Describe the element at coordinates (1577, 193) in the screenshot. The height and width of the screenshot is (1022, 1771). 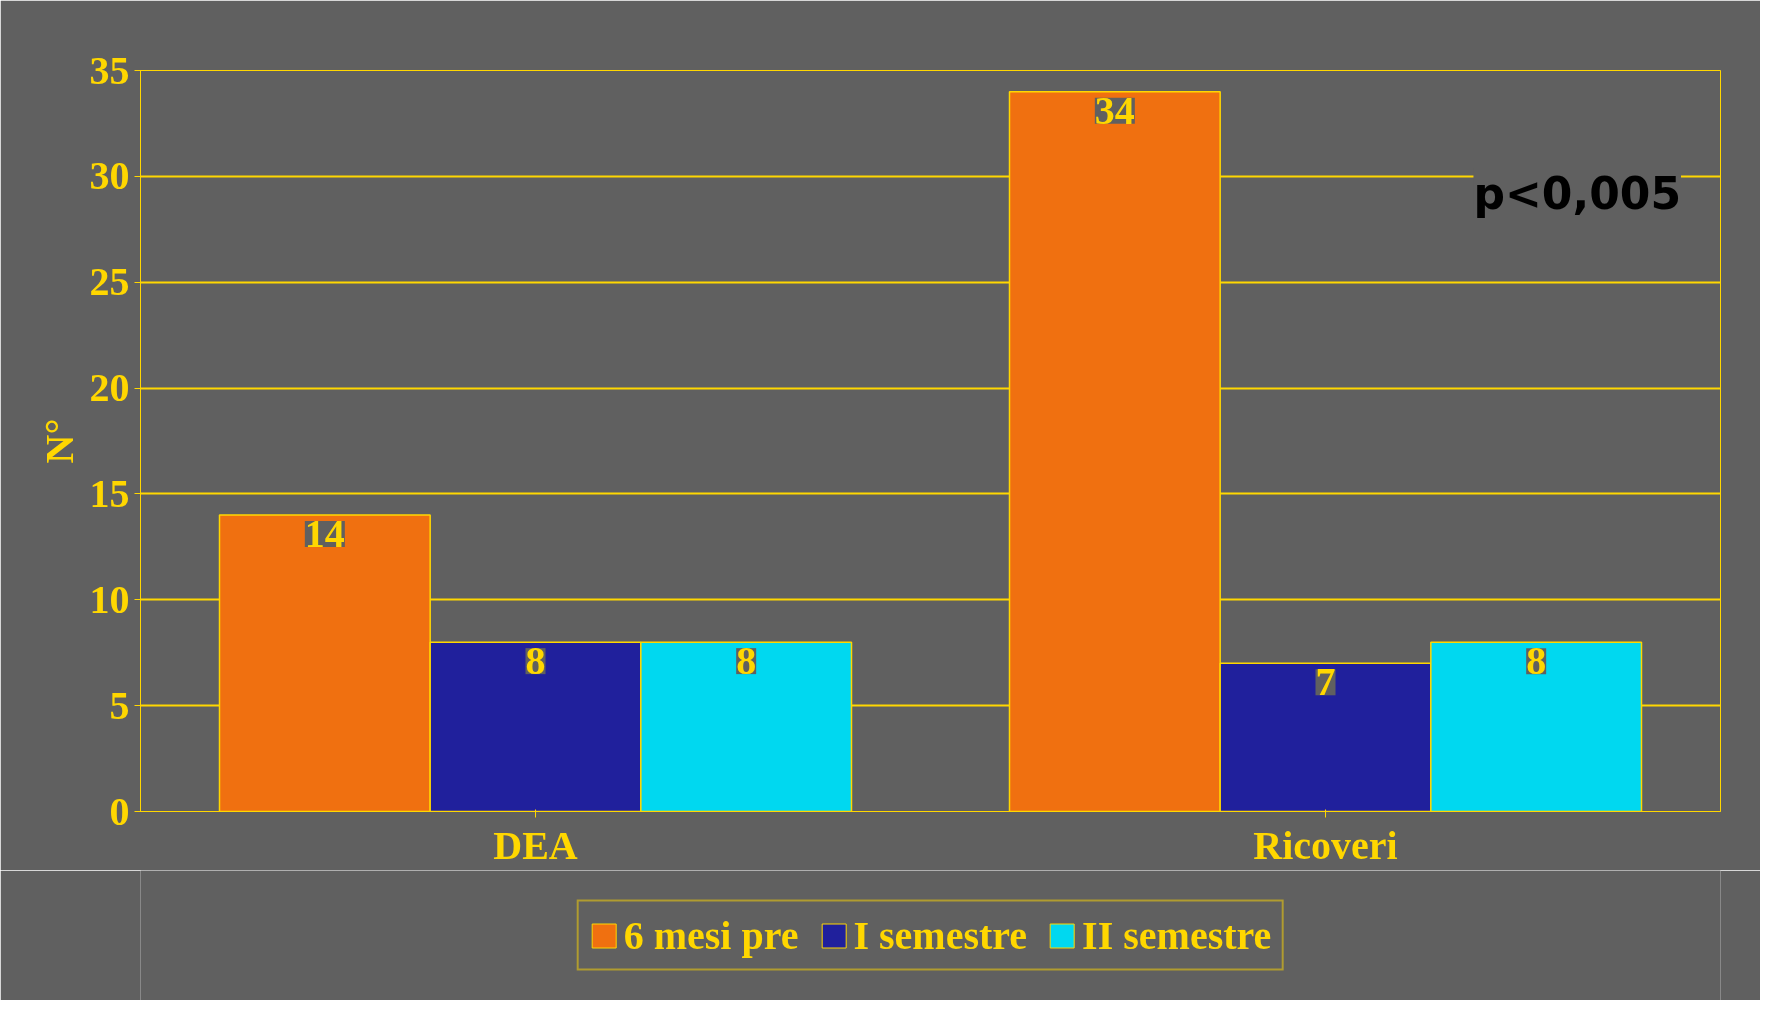
I see `annotation: p<0,005` at that location.